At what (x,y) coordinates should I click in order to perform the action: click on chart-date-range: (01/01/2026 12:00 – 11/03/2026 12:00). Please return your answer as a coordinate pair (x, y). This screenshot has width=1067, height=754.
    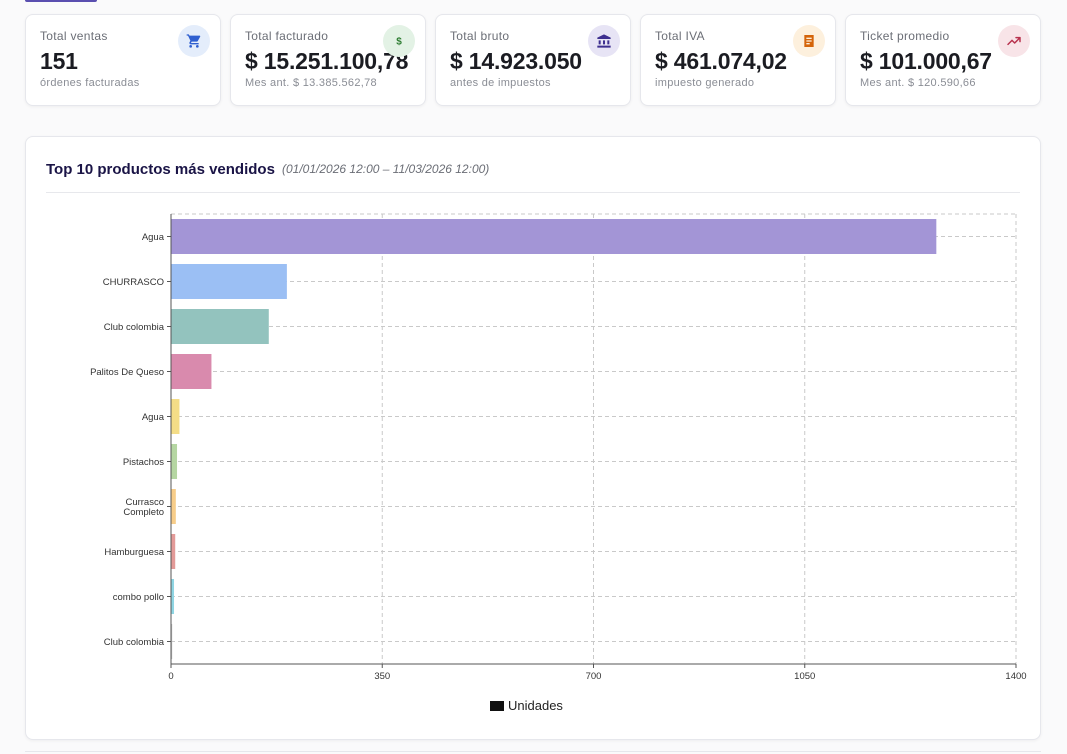
    Looking at the image, I should click on (386, 169).